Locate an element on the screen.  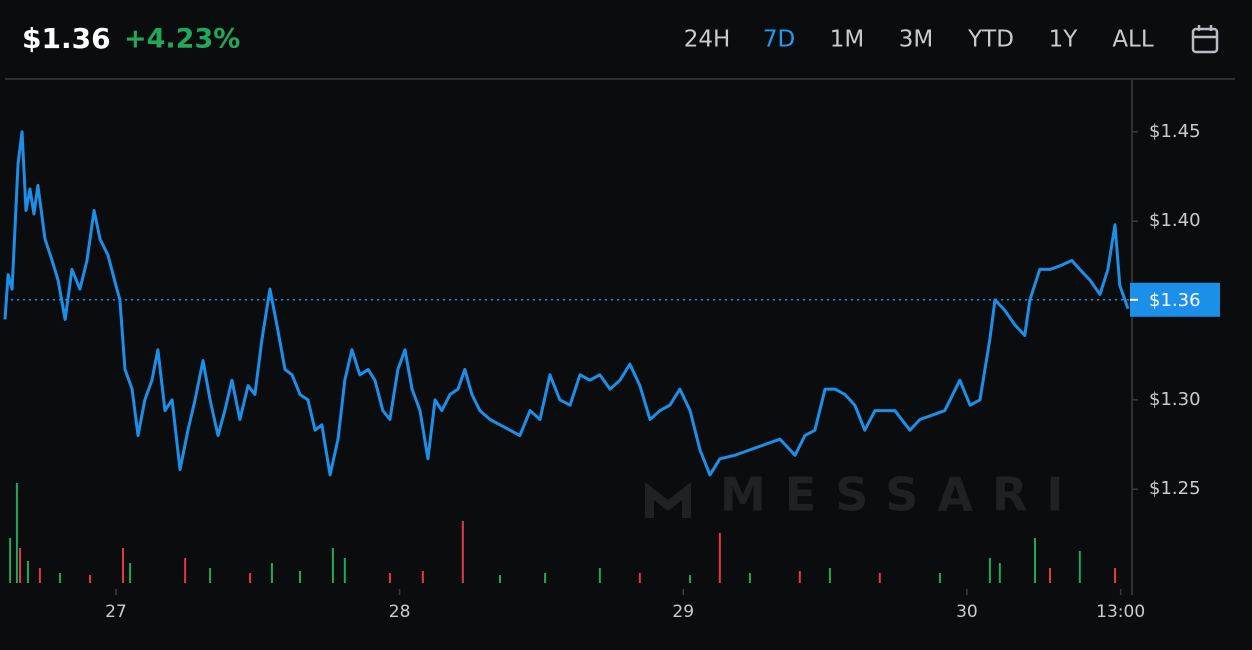
range-button: YTD is located at coordinates (990, 40).